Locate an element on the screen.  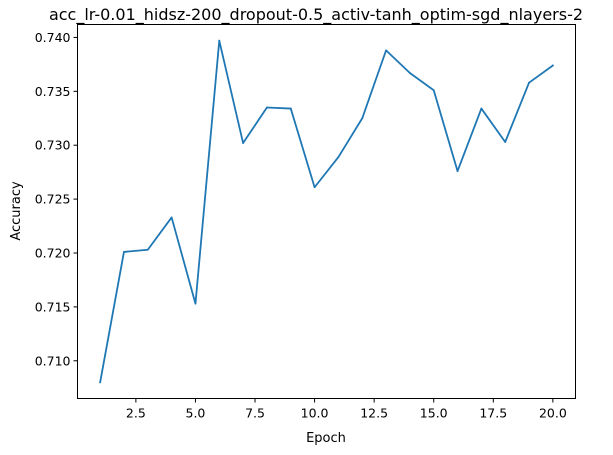
y-tick-label: 0.735 is located at coordinates (53, 91).